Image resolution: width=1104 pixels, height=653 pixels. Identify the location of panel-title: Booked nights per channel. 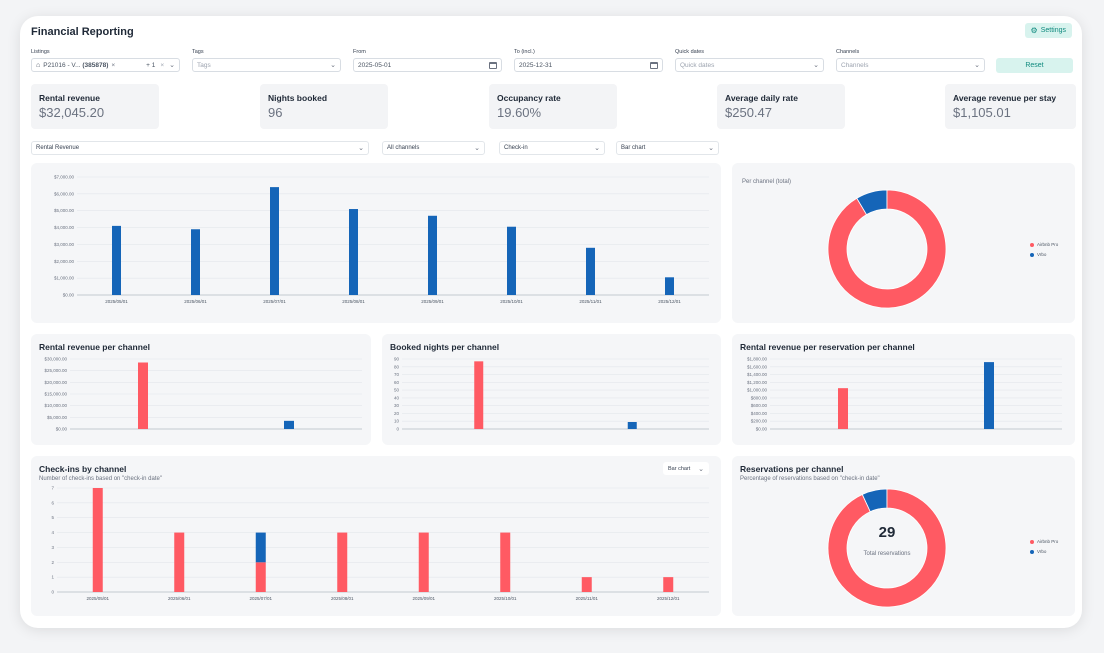
(445, 347).